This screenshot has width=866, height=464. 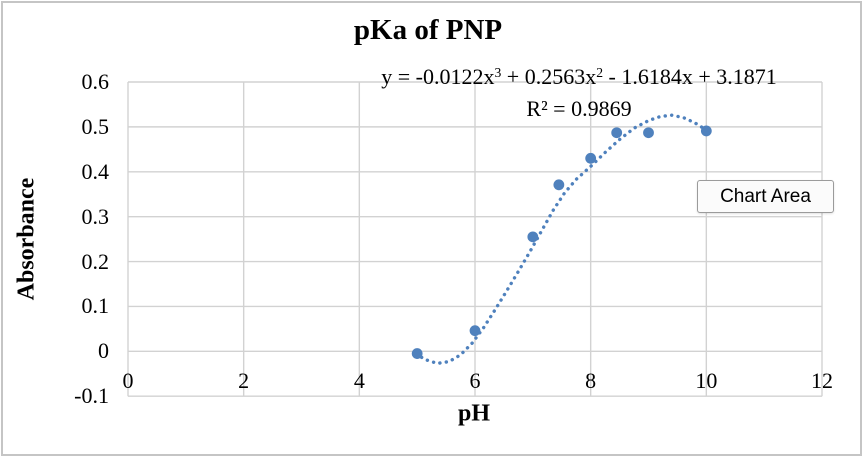 What do you see at coordinates (579, 108) in the screenshot?
I see `equation-line-2: R² = 0.9869` at bounding box center [579, 108].